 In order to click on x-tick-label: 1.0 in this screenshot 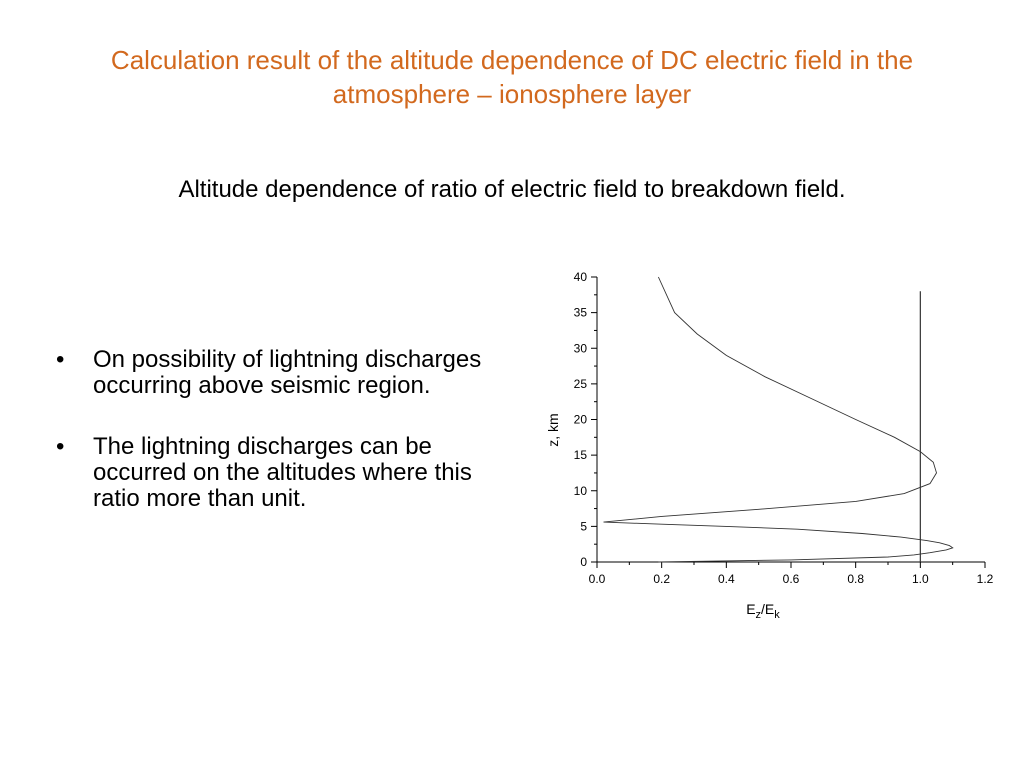, I will do `click(920, 579)`.